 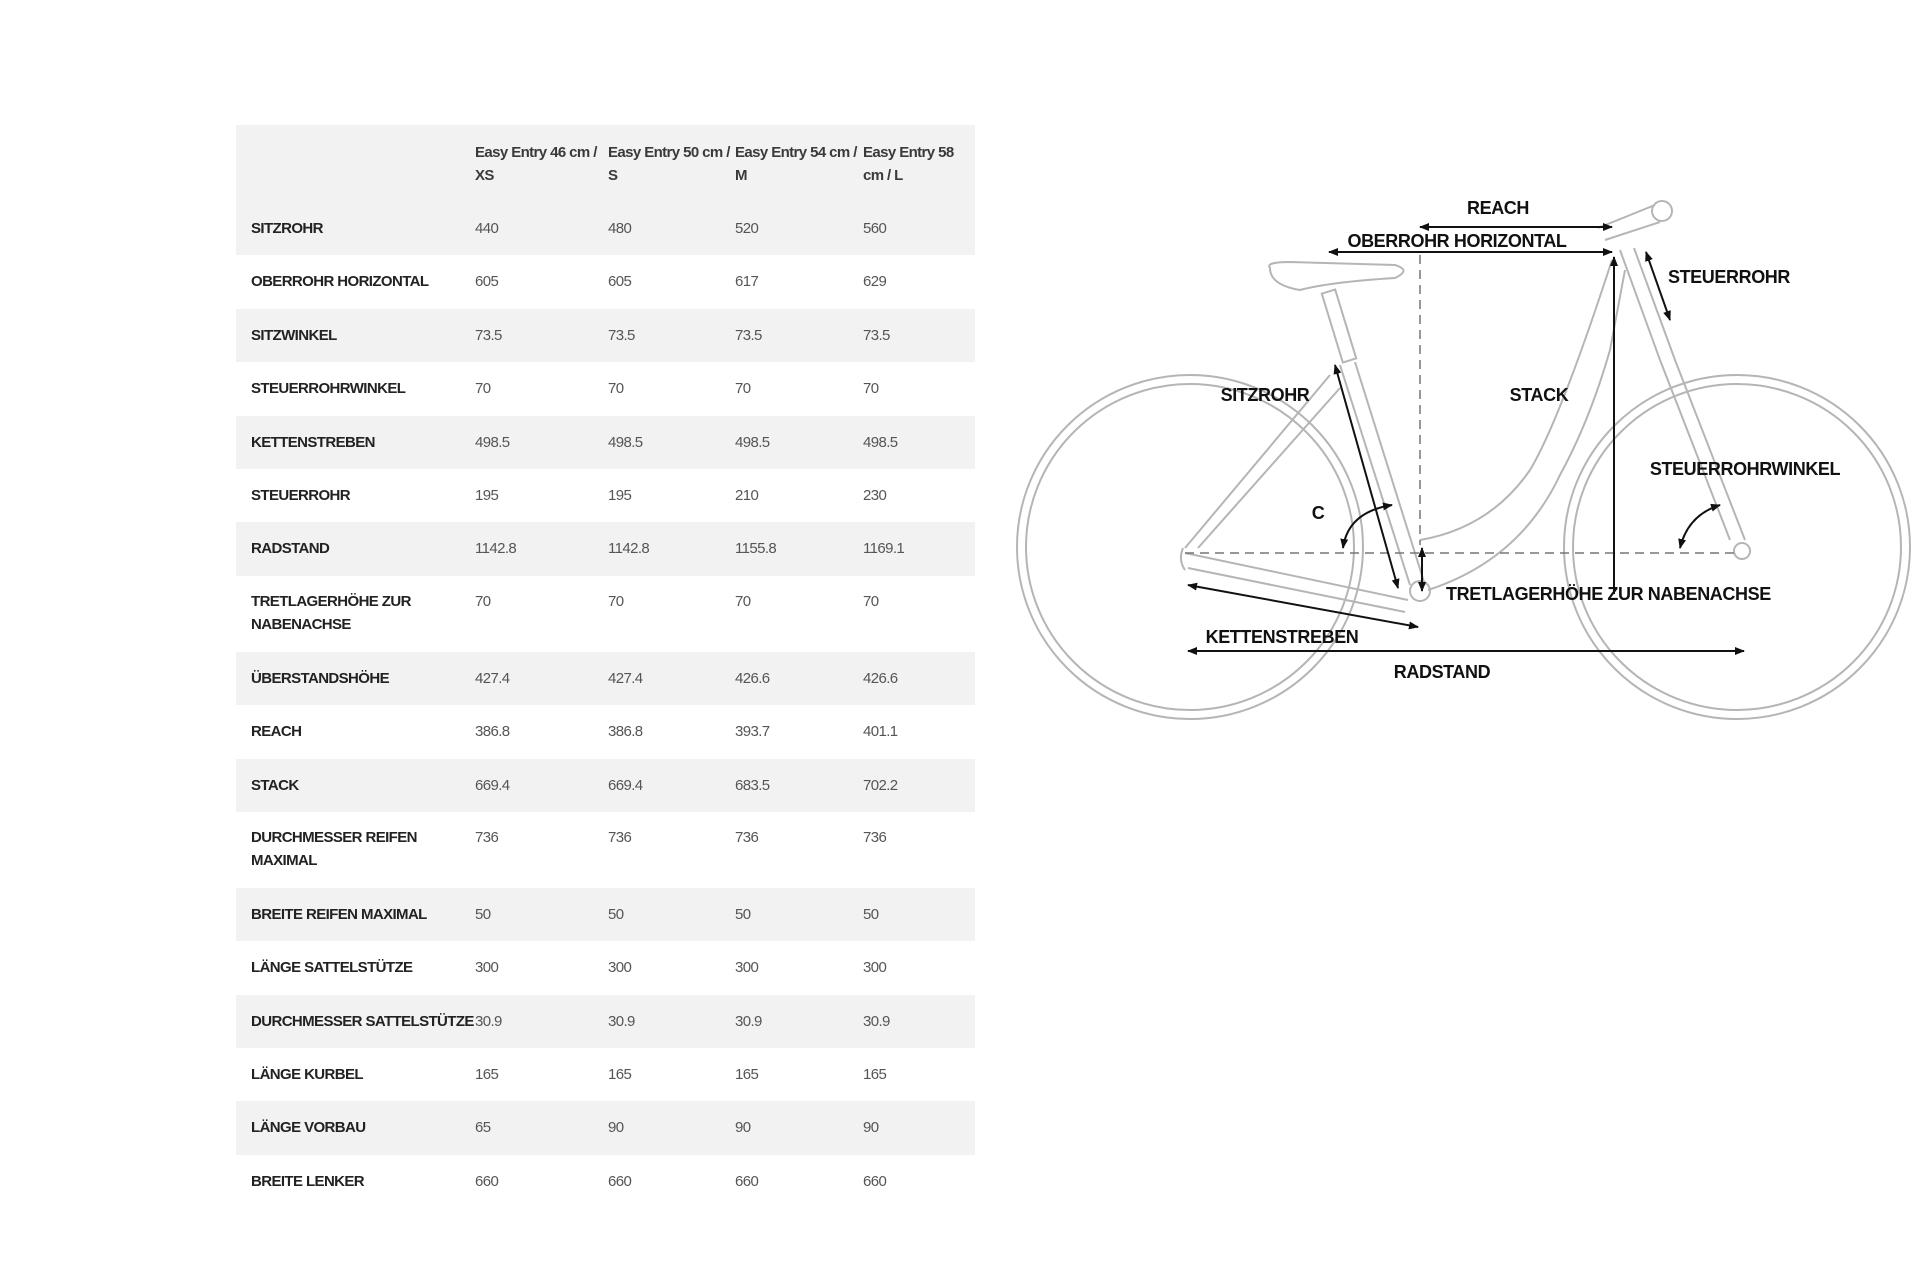 I want to click on row-label: SITZWINKEL, so click(x=294, y=335).